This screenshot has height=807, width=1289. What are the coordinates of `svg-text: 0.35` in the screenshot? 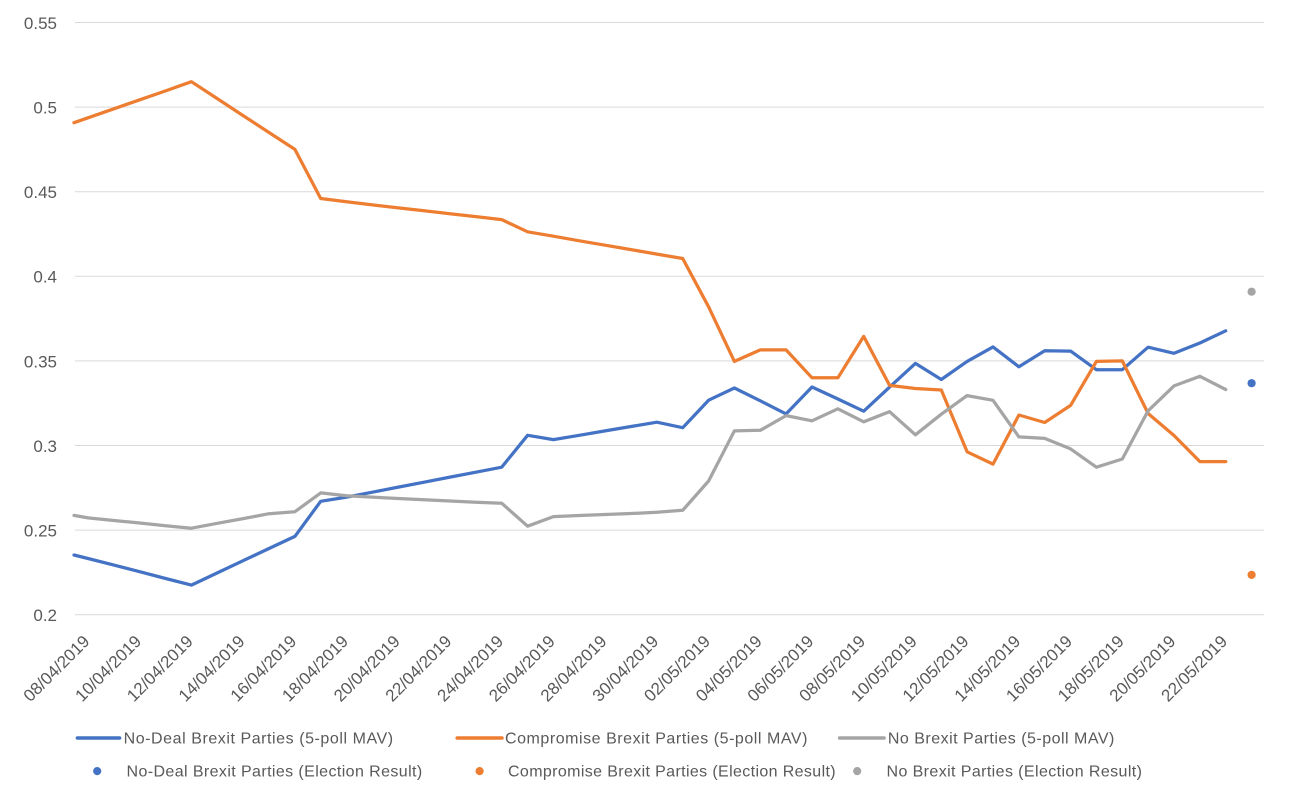 It's located at (40, 361).